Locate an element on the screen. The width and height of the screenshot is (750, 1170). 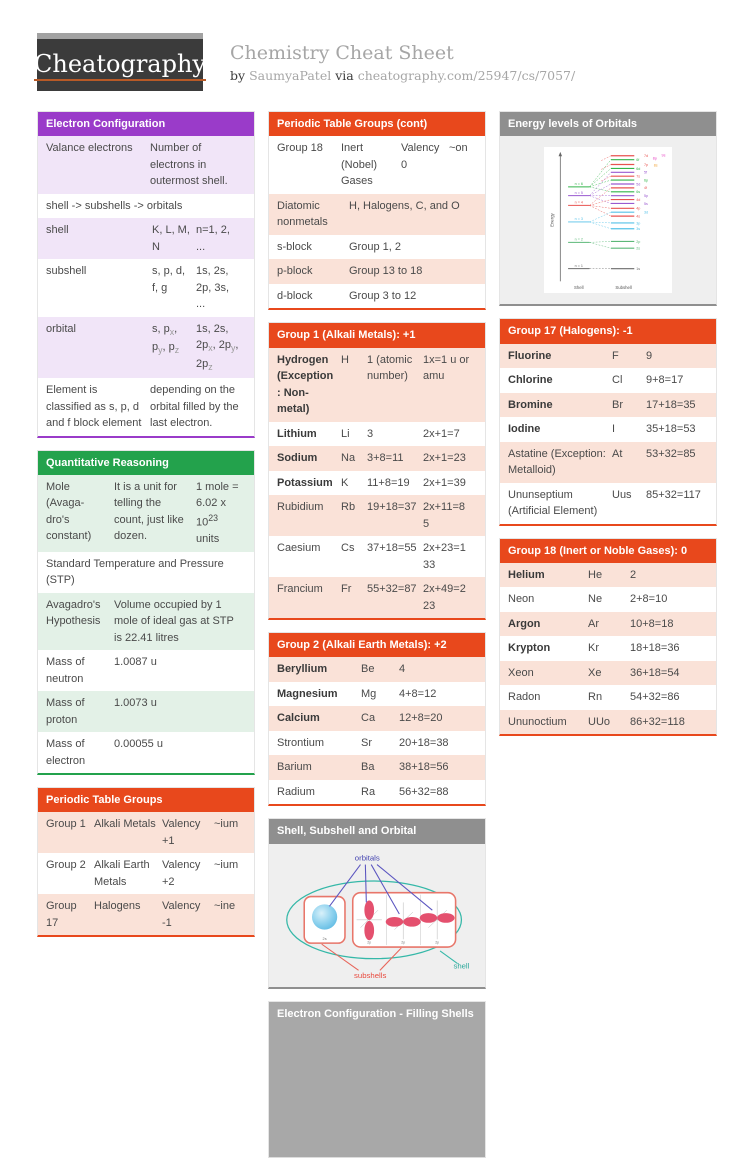
table-cell: 1x=1 u or amu is located at coordinates (446, 368).